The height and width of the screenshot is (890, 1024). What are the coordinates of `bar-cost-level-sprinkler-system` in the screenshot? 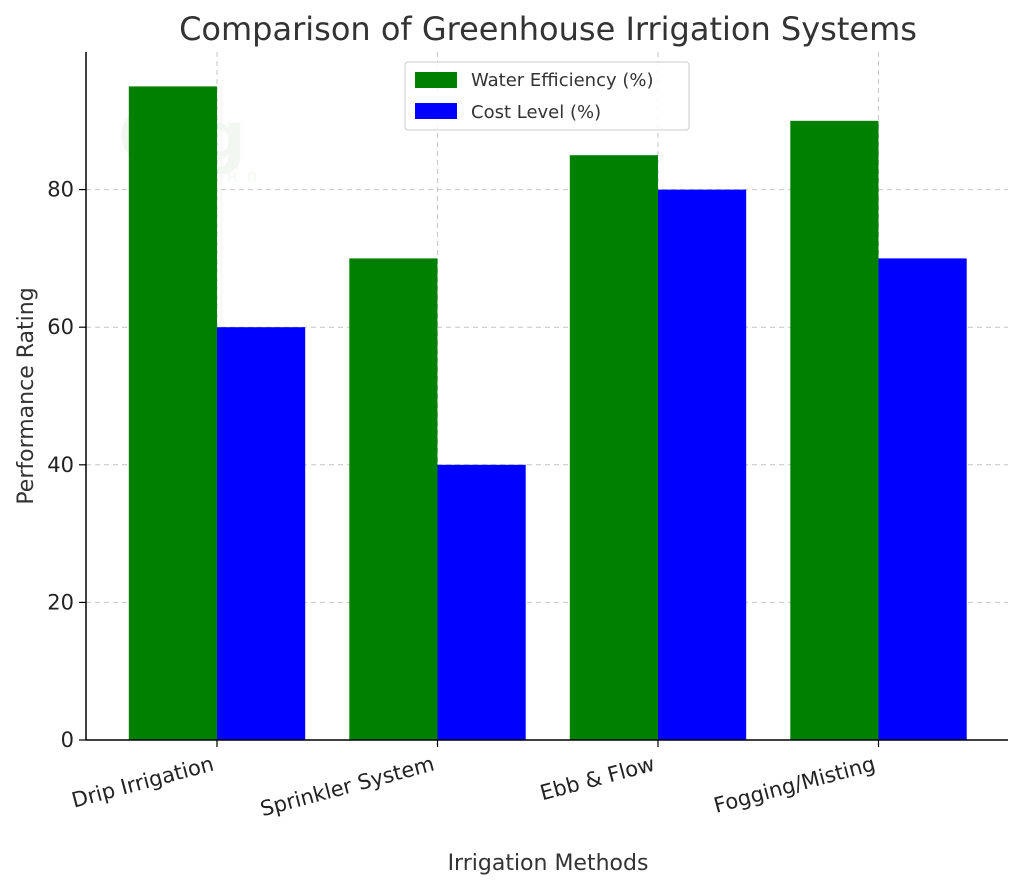 It's located at (481, 602).